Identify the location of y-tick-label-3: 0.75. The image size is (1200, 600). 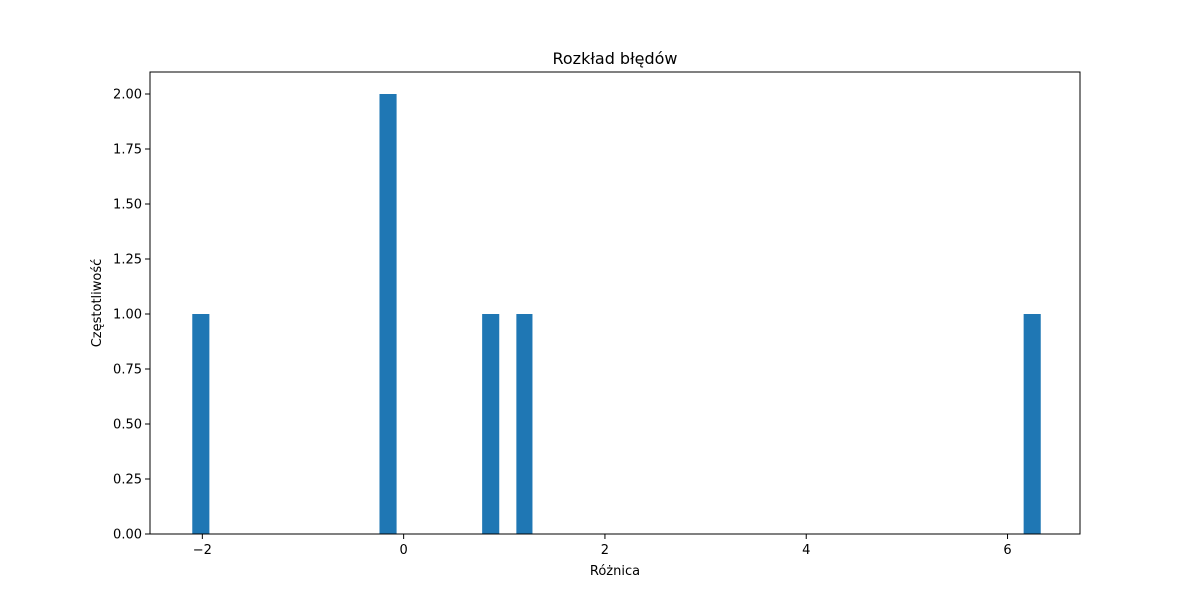
(127, 370).